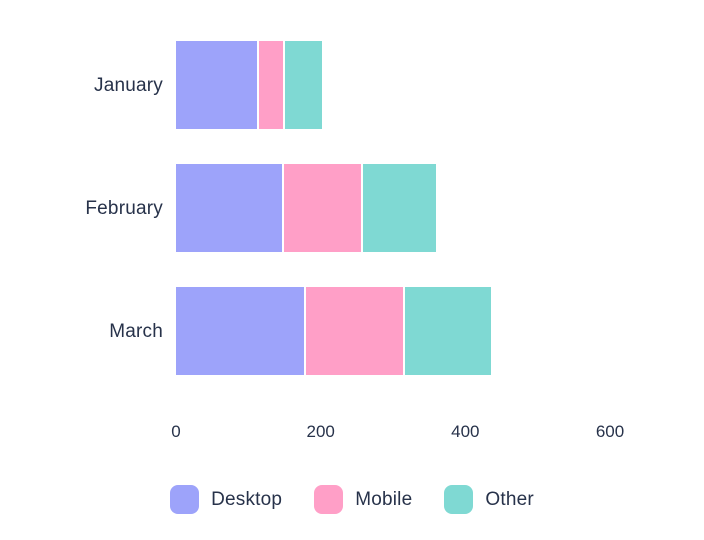 The image size is (704, 540). Describe the element at coordinates (397, 432) in the screenshot. I see `x-axis: 0 200 400 600` at that location.